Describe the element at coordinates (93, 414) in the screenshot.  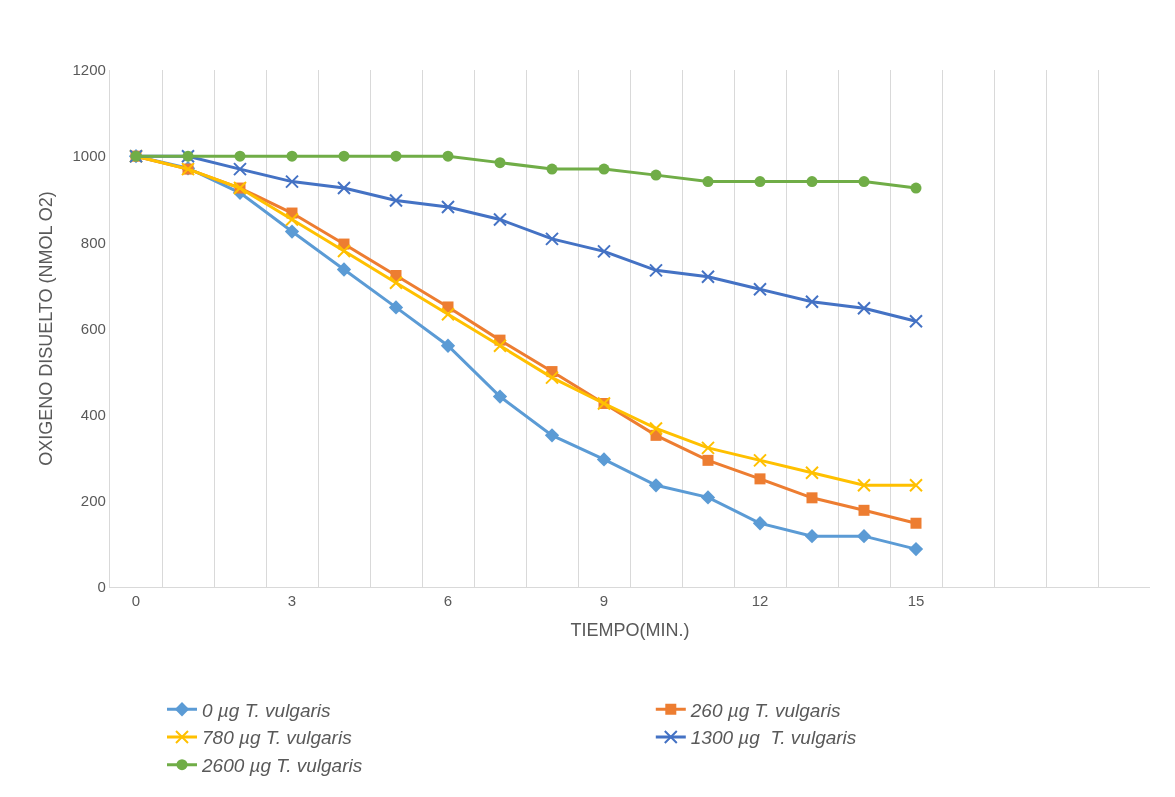
I see `y-tick-label: 400` at that location.